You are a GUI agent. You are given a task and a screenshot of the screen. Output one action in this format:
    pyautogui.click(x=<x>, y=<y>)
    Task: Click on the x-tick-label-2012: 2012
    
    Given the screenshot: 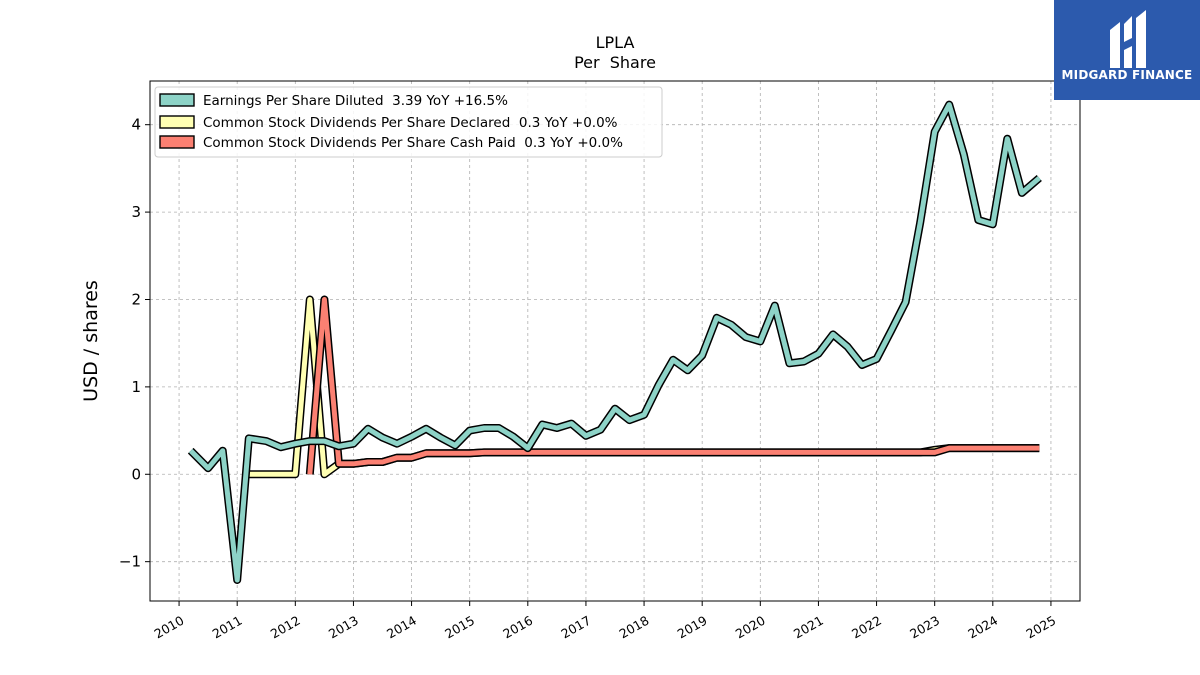 What is the action you would take?
    pyautogui.click(x=285, y=627)
    